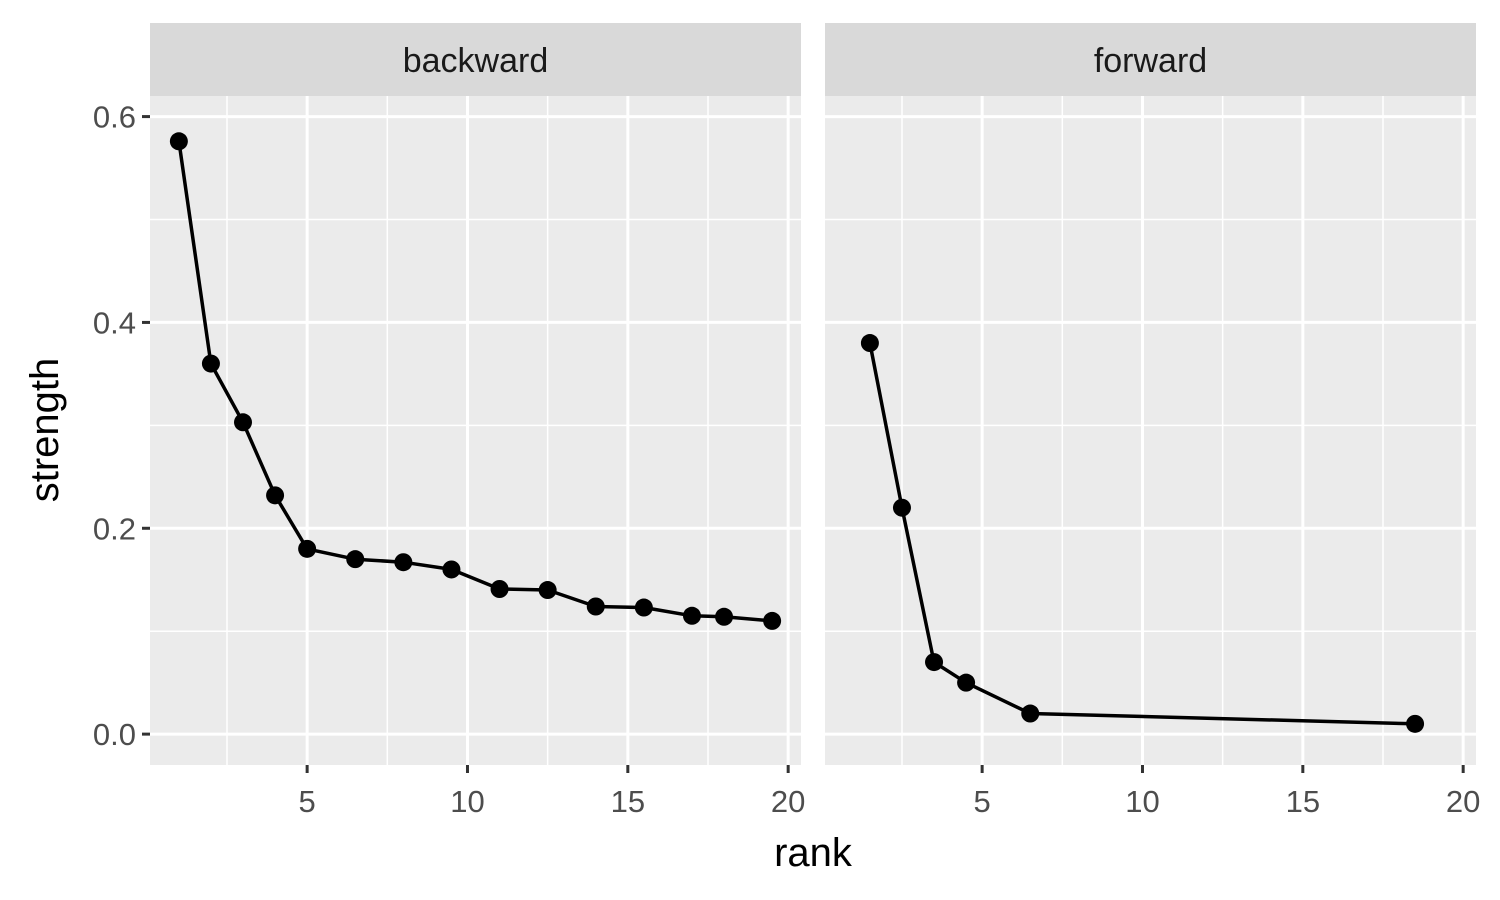  I want to click on y-axis-title: strength, so click(45, 430).